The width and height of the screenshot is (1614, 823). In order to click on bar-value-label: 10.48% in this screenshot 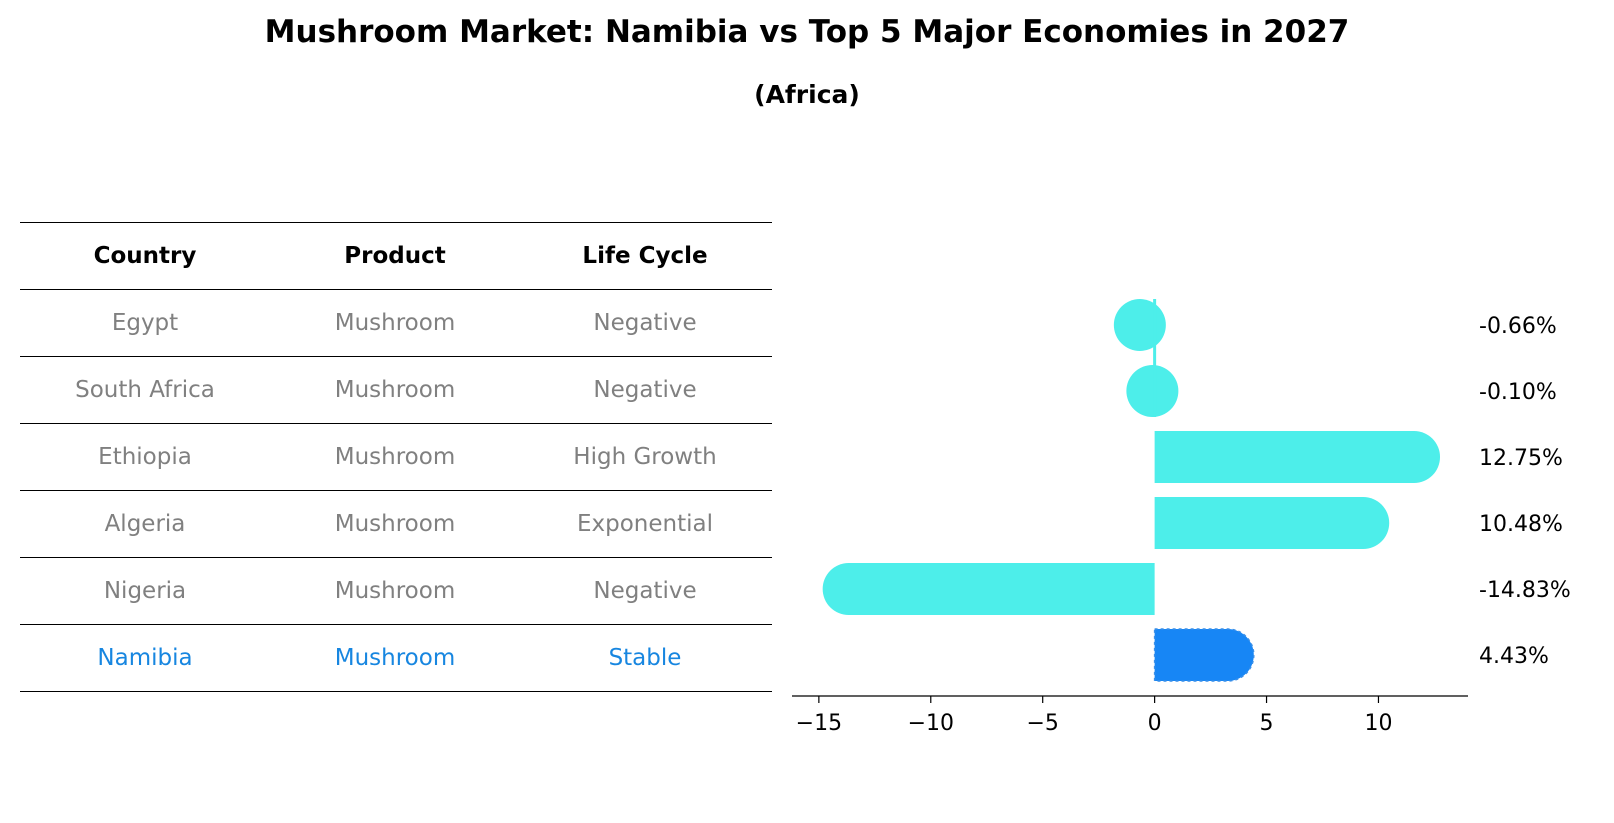, I will do `click(1521, 524)`.